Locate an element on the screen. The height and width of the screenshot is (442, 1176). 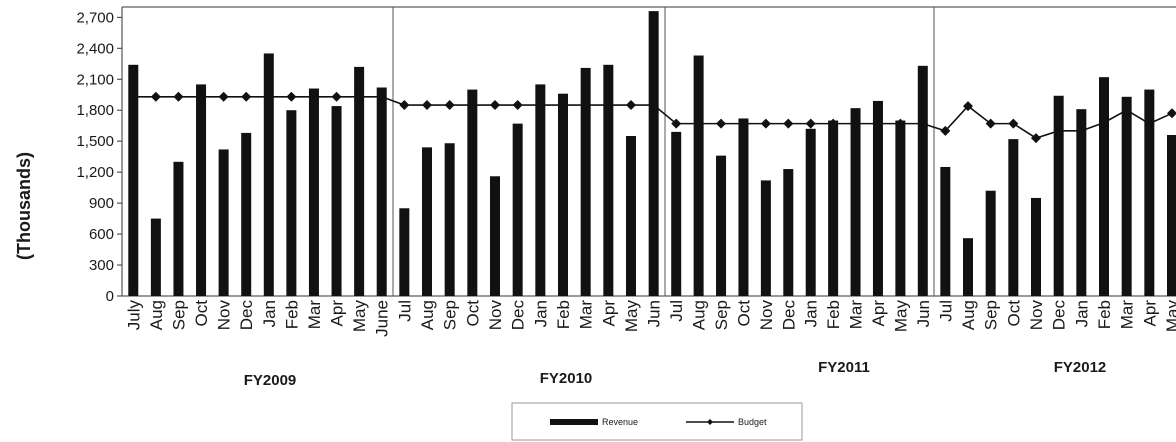
fiscal-year-label: FY2012 is located at coordinates (1080, 367).